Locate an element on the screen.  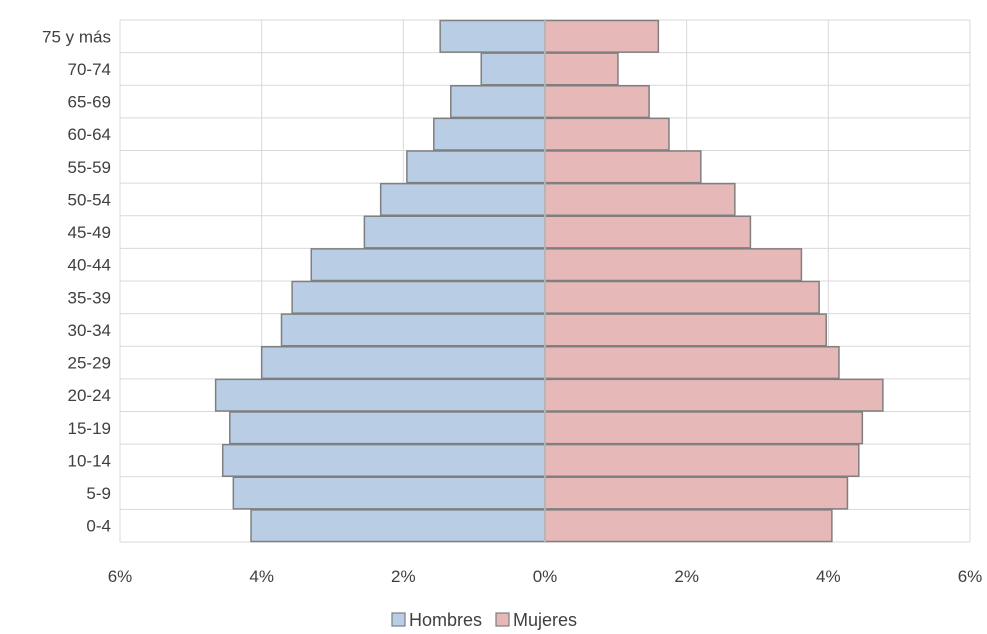
y-tick-label: 5-9 is located at coordinates (98, 493).